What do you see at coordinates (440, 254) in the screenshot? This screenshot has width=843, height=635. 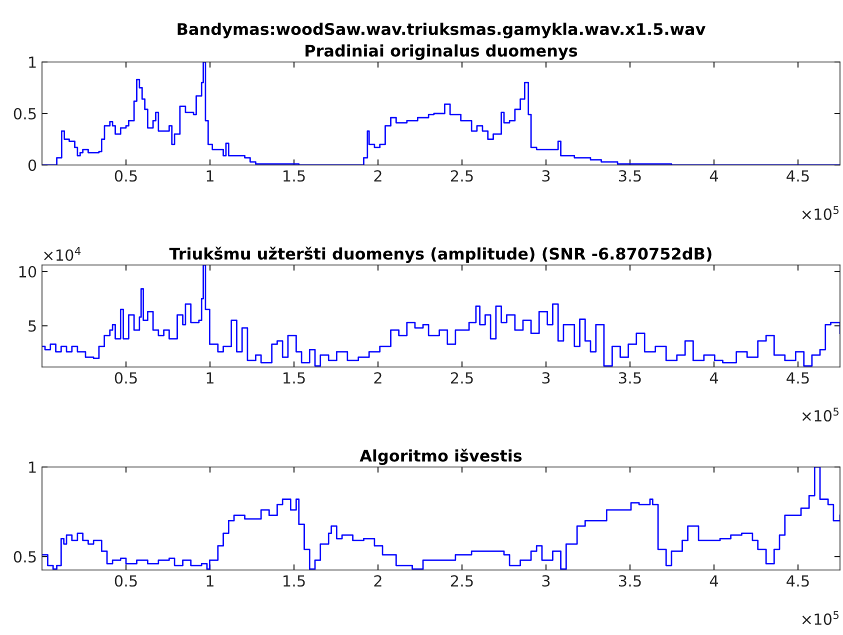 I see `chart-subtitle: Triukšmu užteršti duomenys (amplitude) (SNR -6.870752dB)` at bounding box center [440, 254].